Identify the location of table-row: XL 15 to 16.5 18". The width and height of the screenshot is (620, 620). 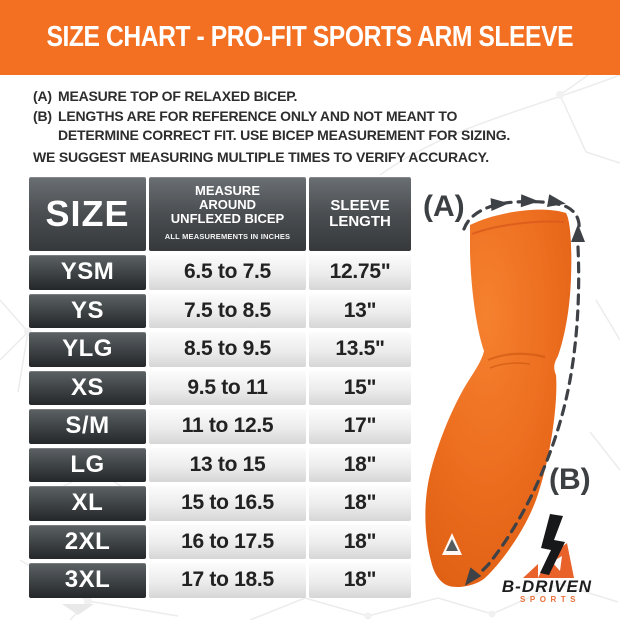
(220, 503).